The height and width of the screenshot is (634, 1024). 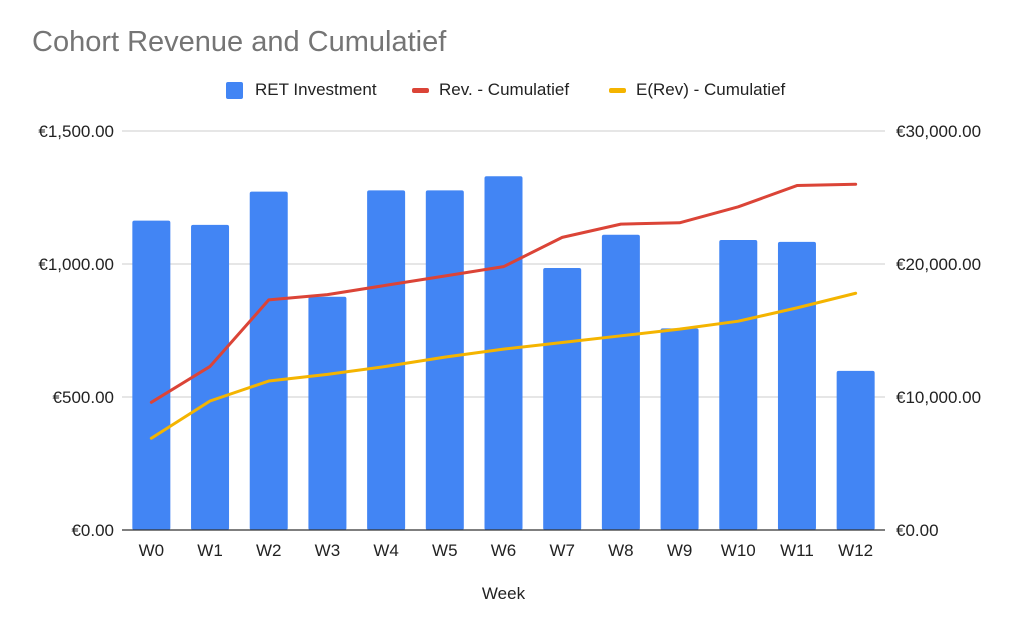 What do you see at coordinates (617, 90) in the screenshot?
I see `legend-swatch-erev-cumulatief` at bounding box center [617, 90].